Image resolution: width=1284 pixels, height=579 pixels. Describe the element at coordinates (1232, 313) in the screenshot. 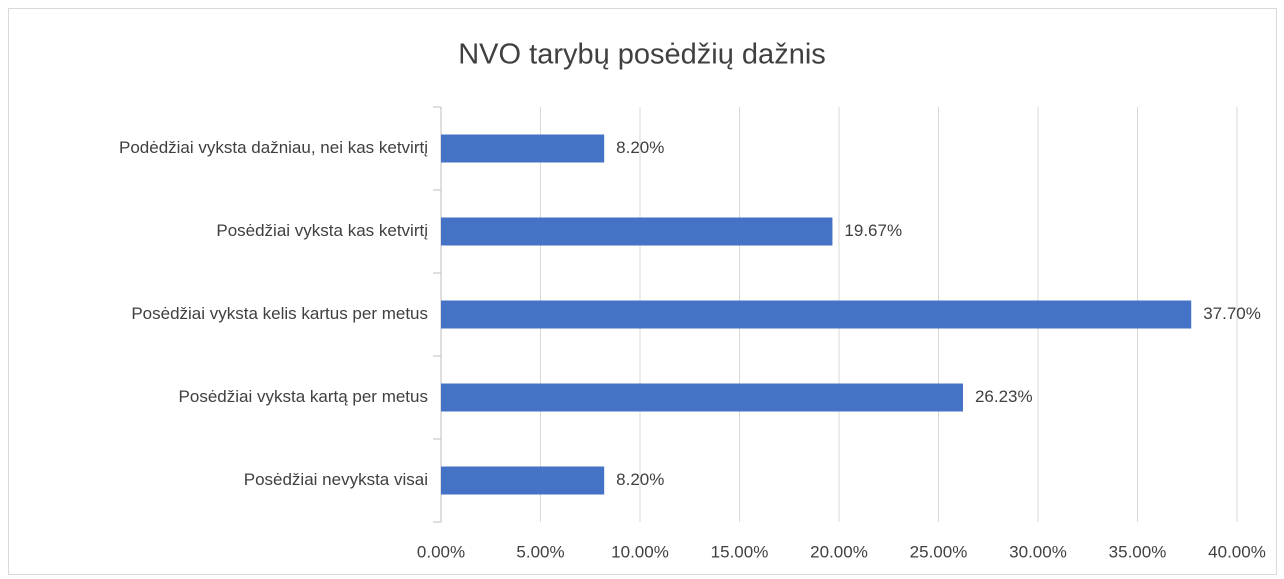

I see `data-label: 37.70%` at that location.